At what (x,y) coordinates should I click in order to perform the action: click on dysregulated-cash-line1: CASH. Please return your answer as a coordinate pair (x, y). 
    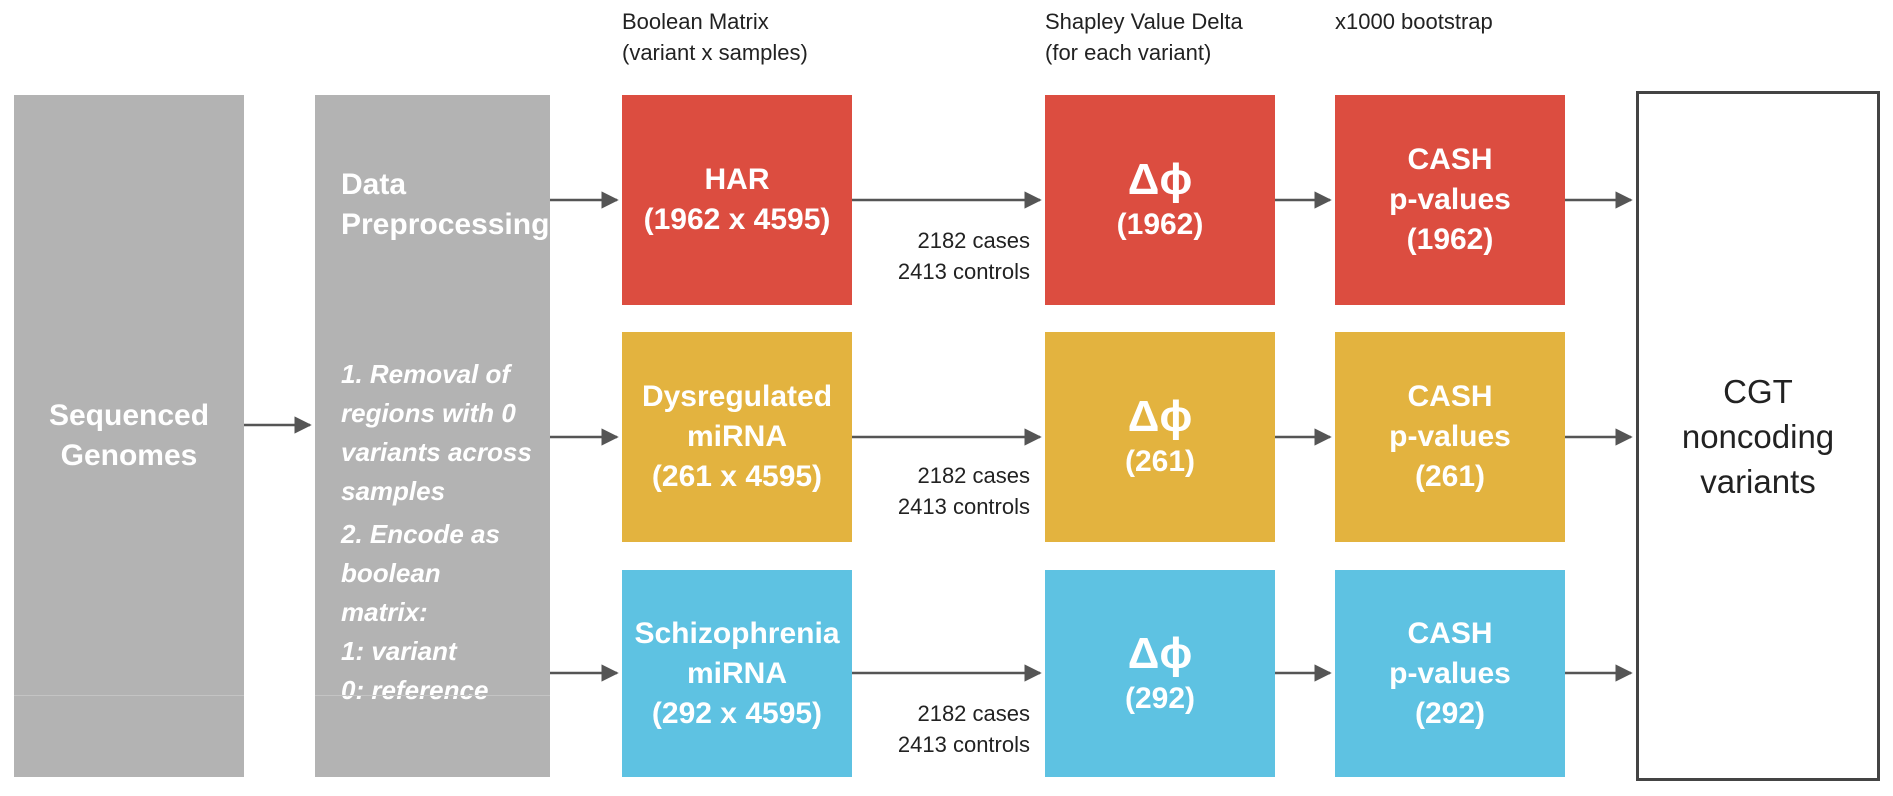
    Looking at the image, I should click on (1450, 396).